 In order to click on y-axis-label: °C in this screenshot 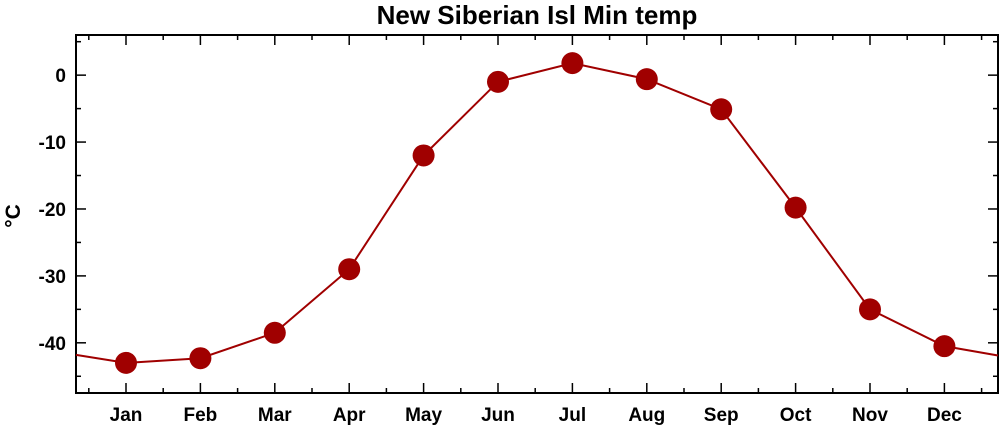, I will do `click(13, 216)`.